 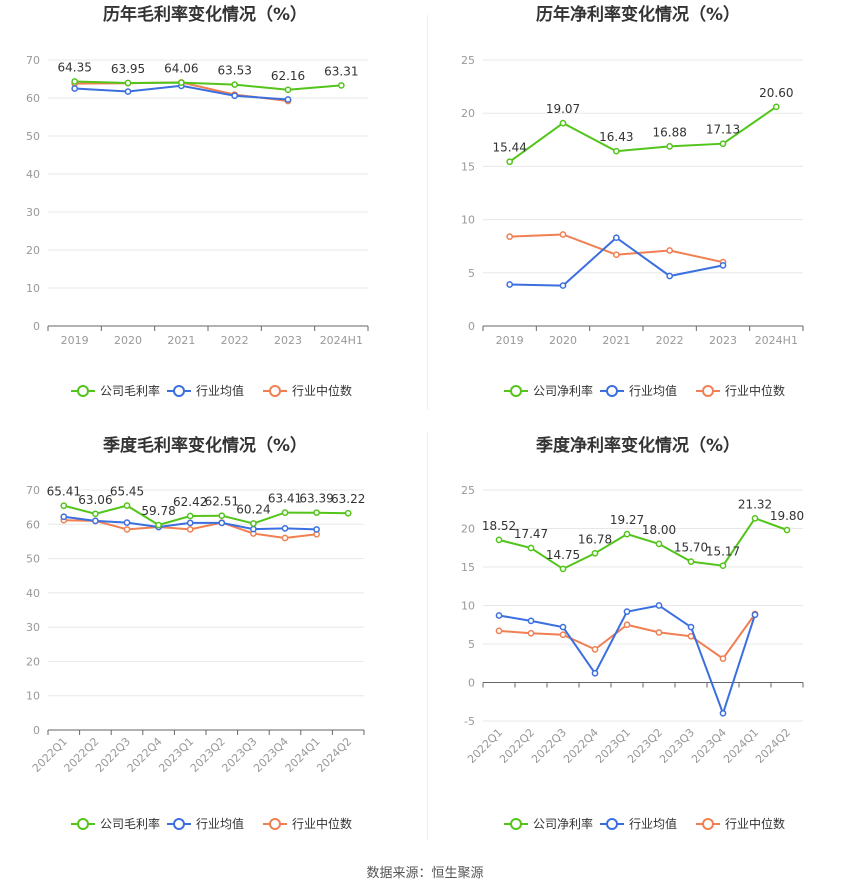 I want to click on data-label: 20.60, so click(x=776, y=93).